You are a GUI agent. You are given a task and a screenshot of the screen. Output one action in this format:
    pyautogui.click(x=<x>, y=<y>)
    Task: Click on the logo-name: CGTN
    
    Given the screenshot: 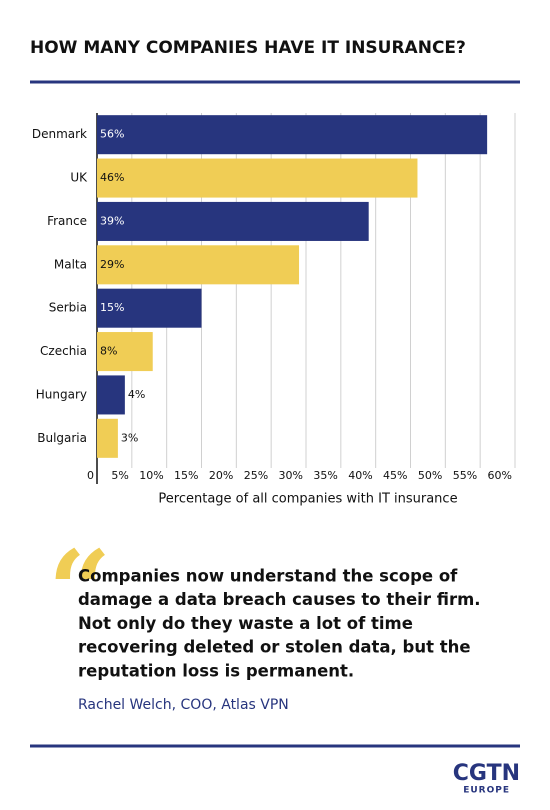 What is the action you would take?
    pyautogui.click(x=486, y=773)
    